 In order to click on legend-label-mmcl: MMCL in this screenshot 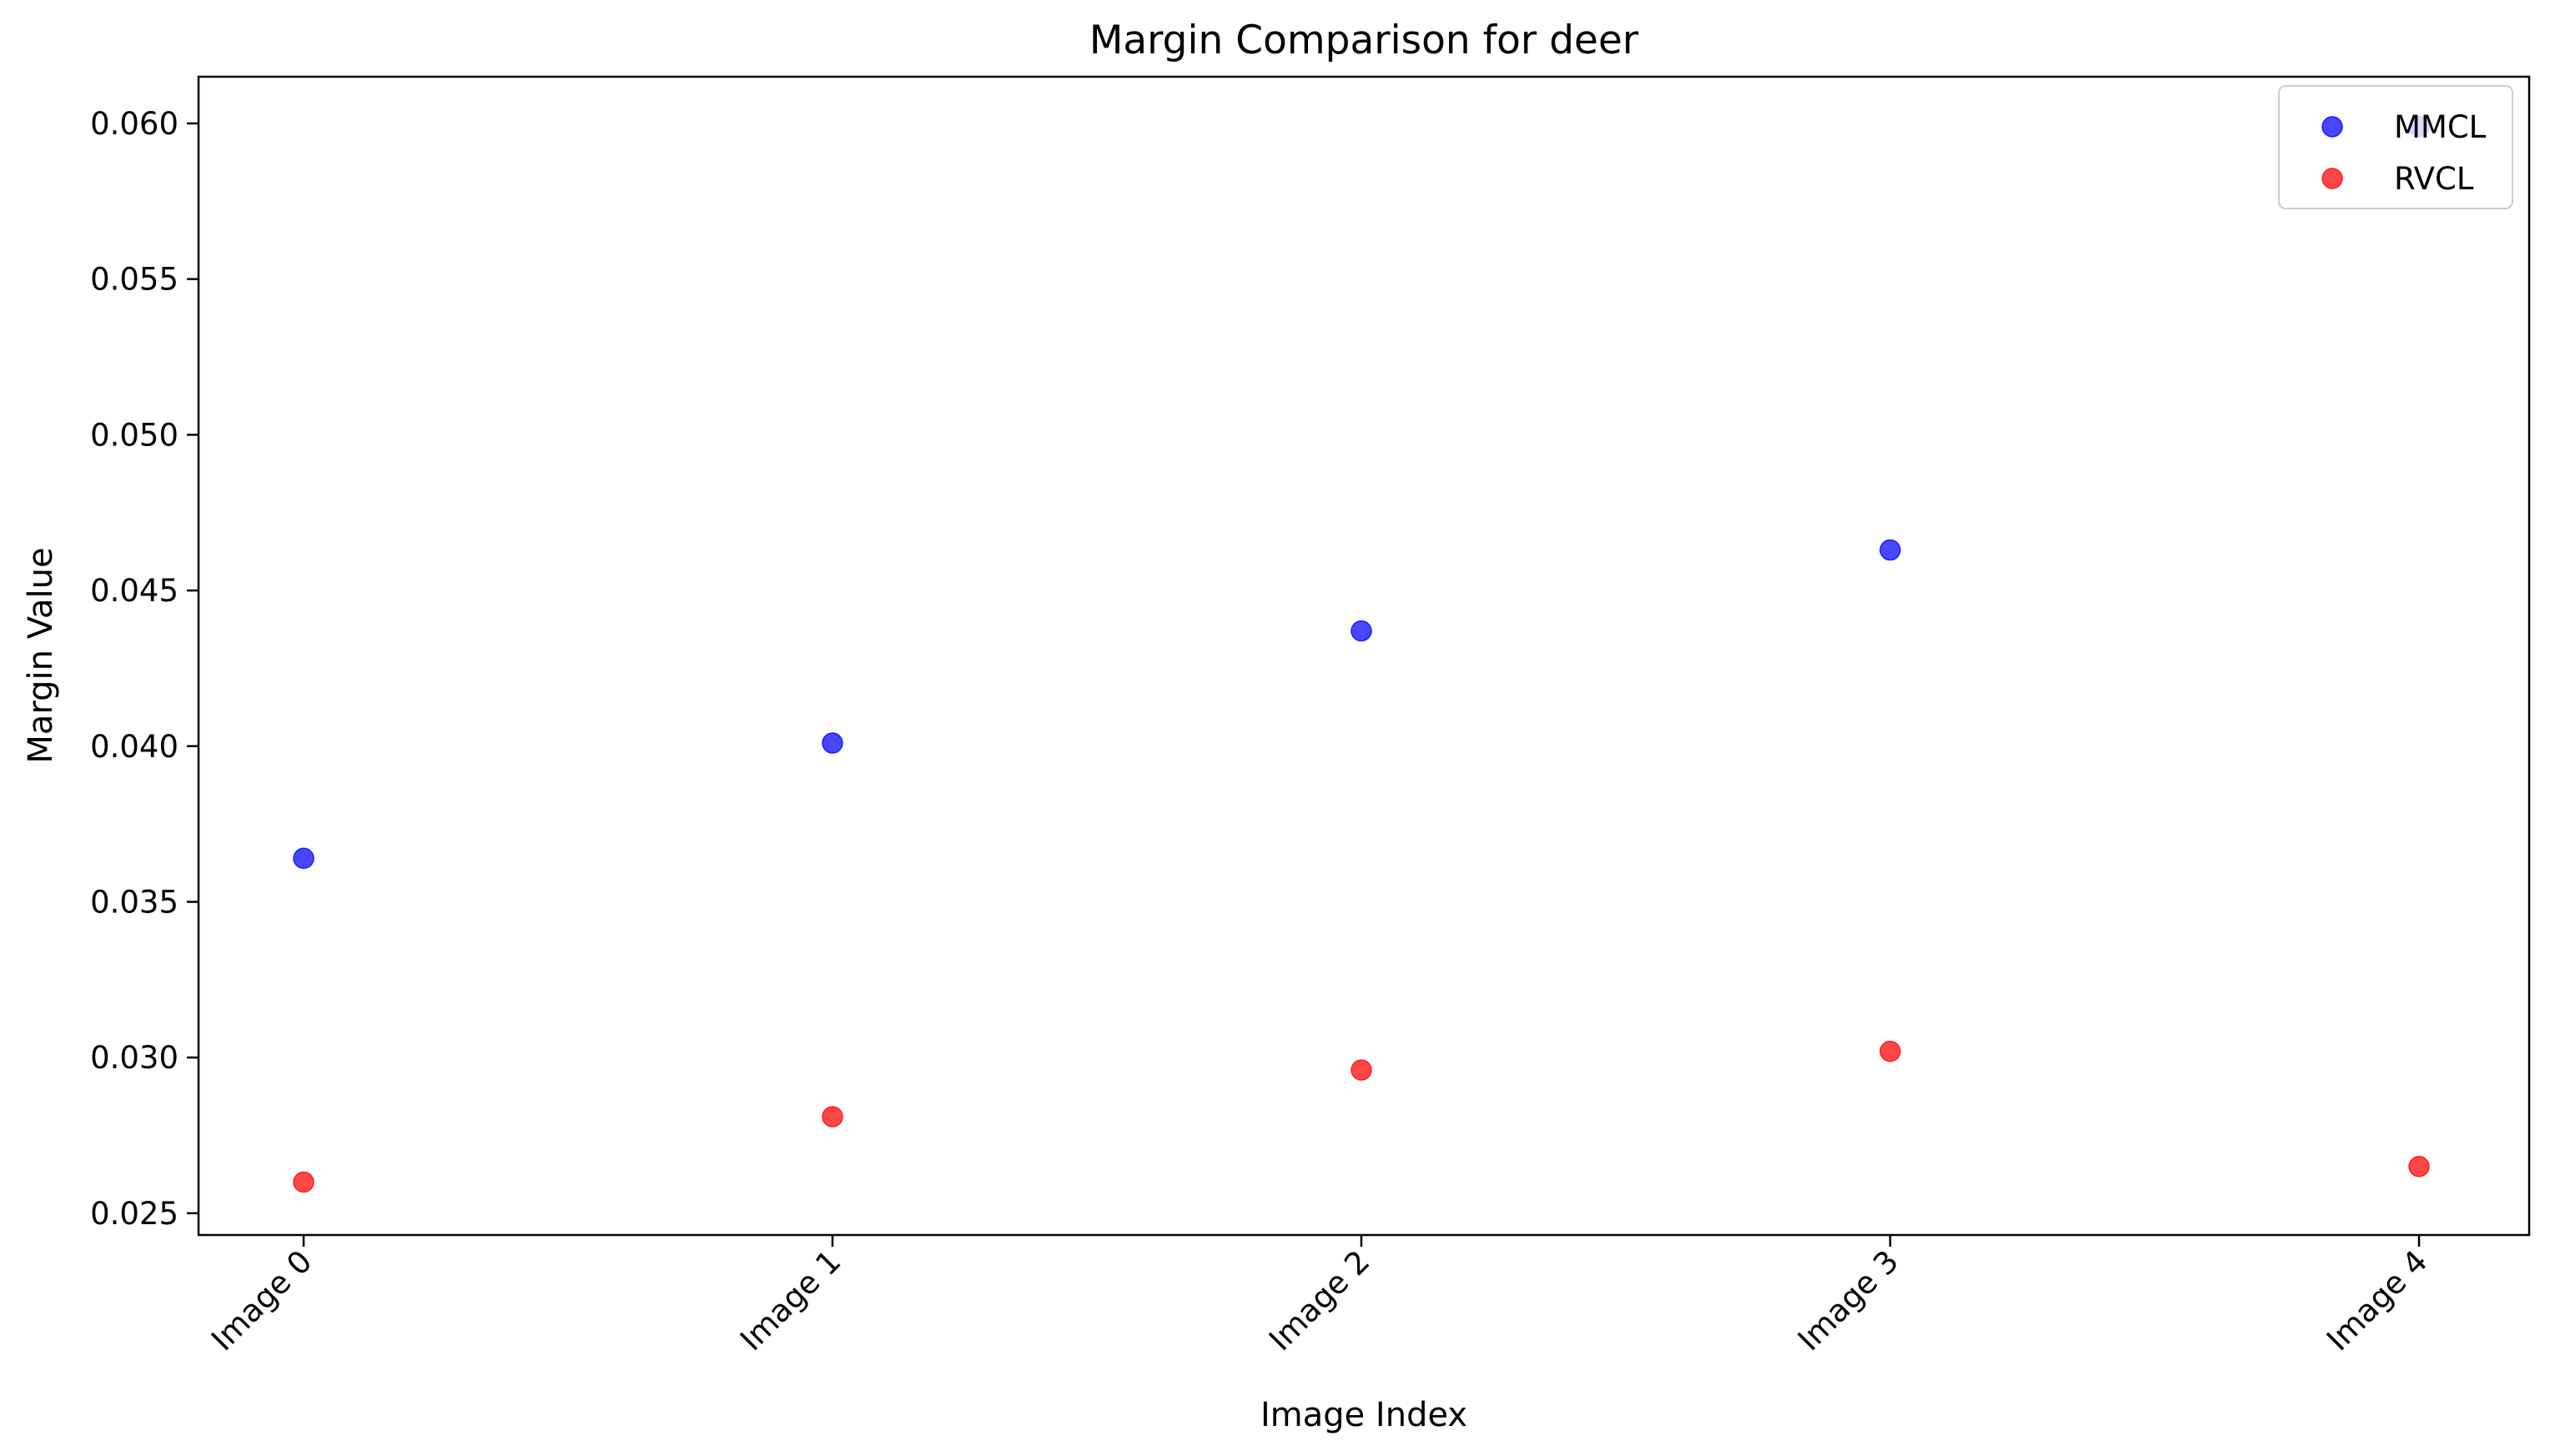, I will do `click(2440, 127)`.